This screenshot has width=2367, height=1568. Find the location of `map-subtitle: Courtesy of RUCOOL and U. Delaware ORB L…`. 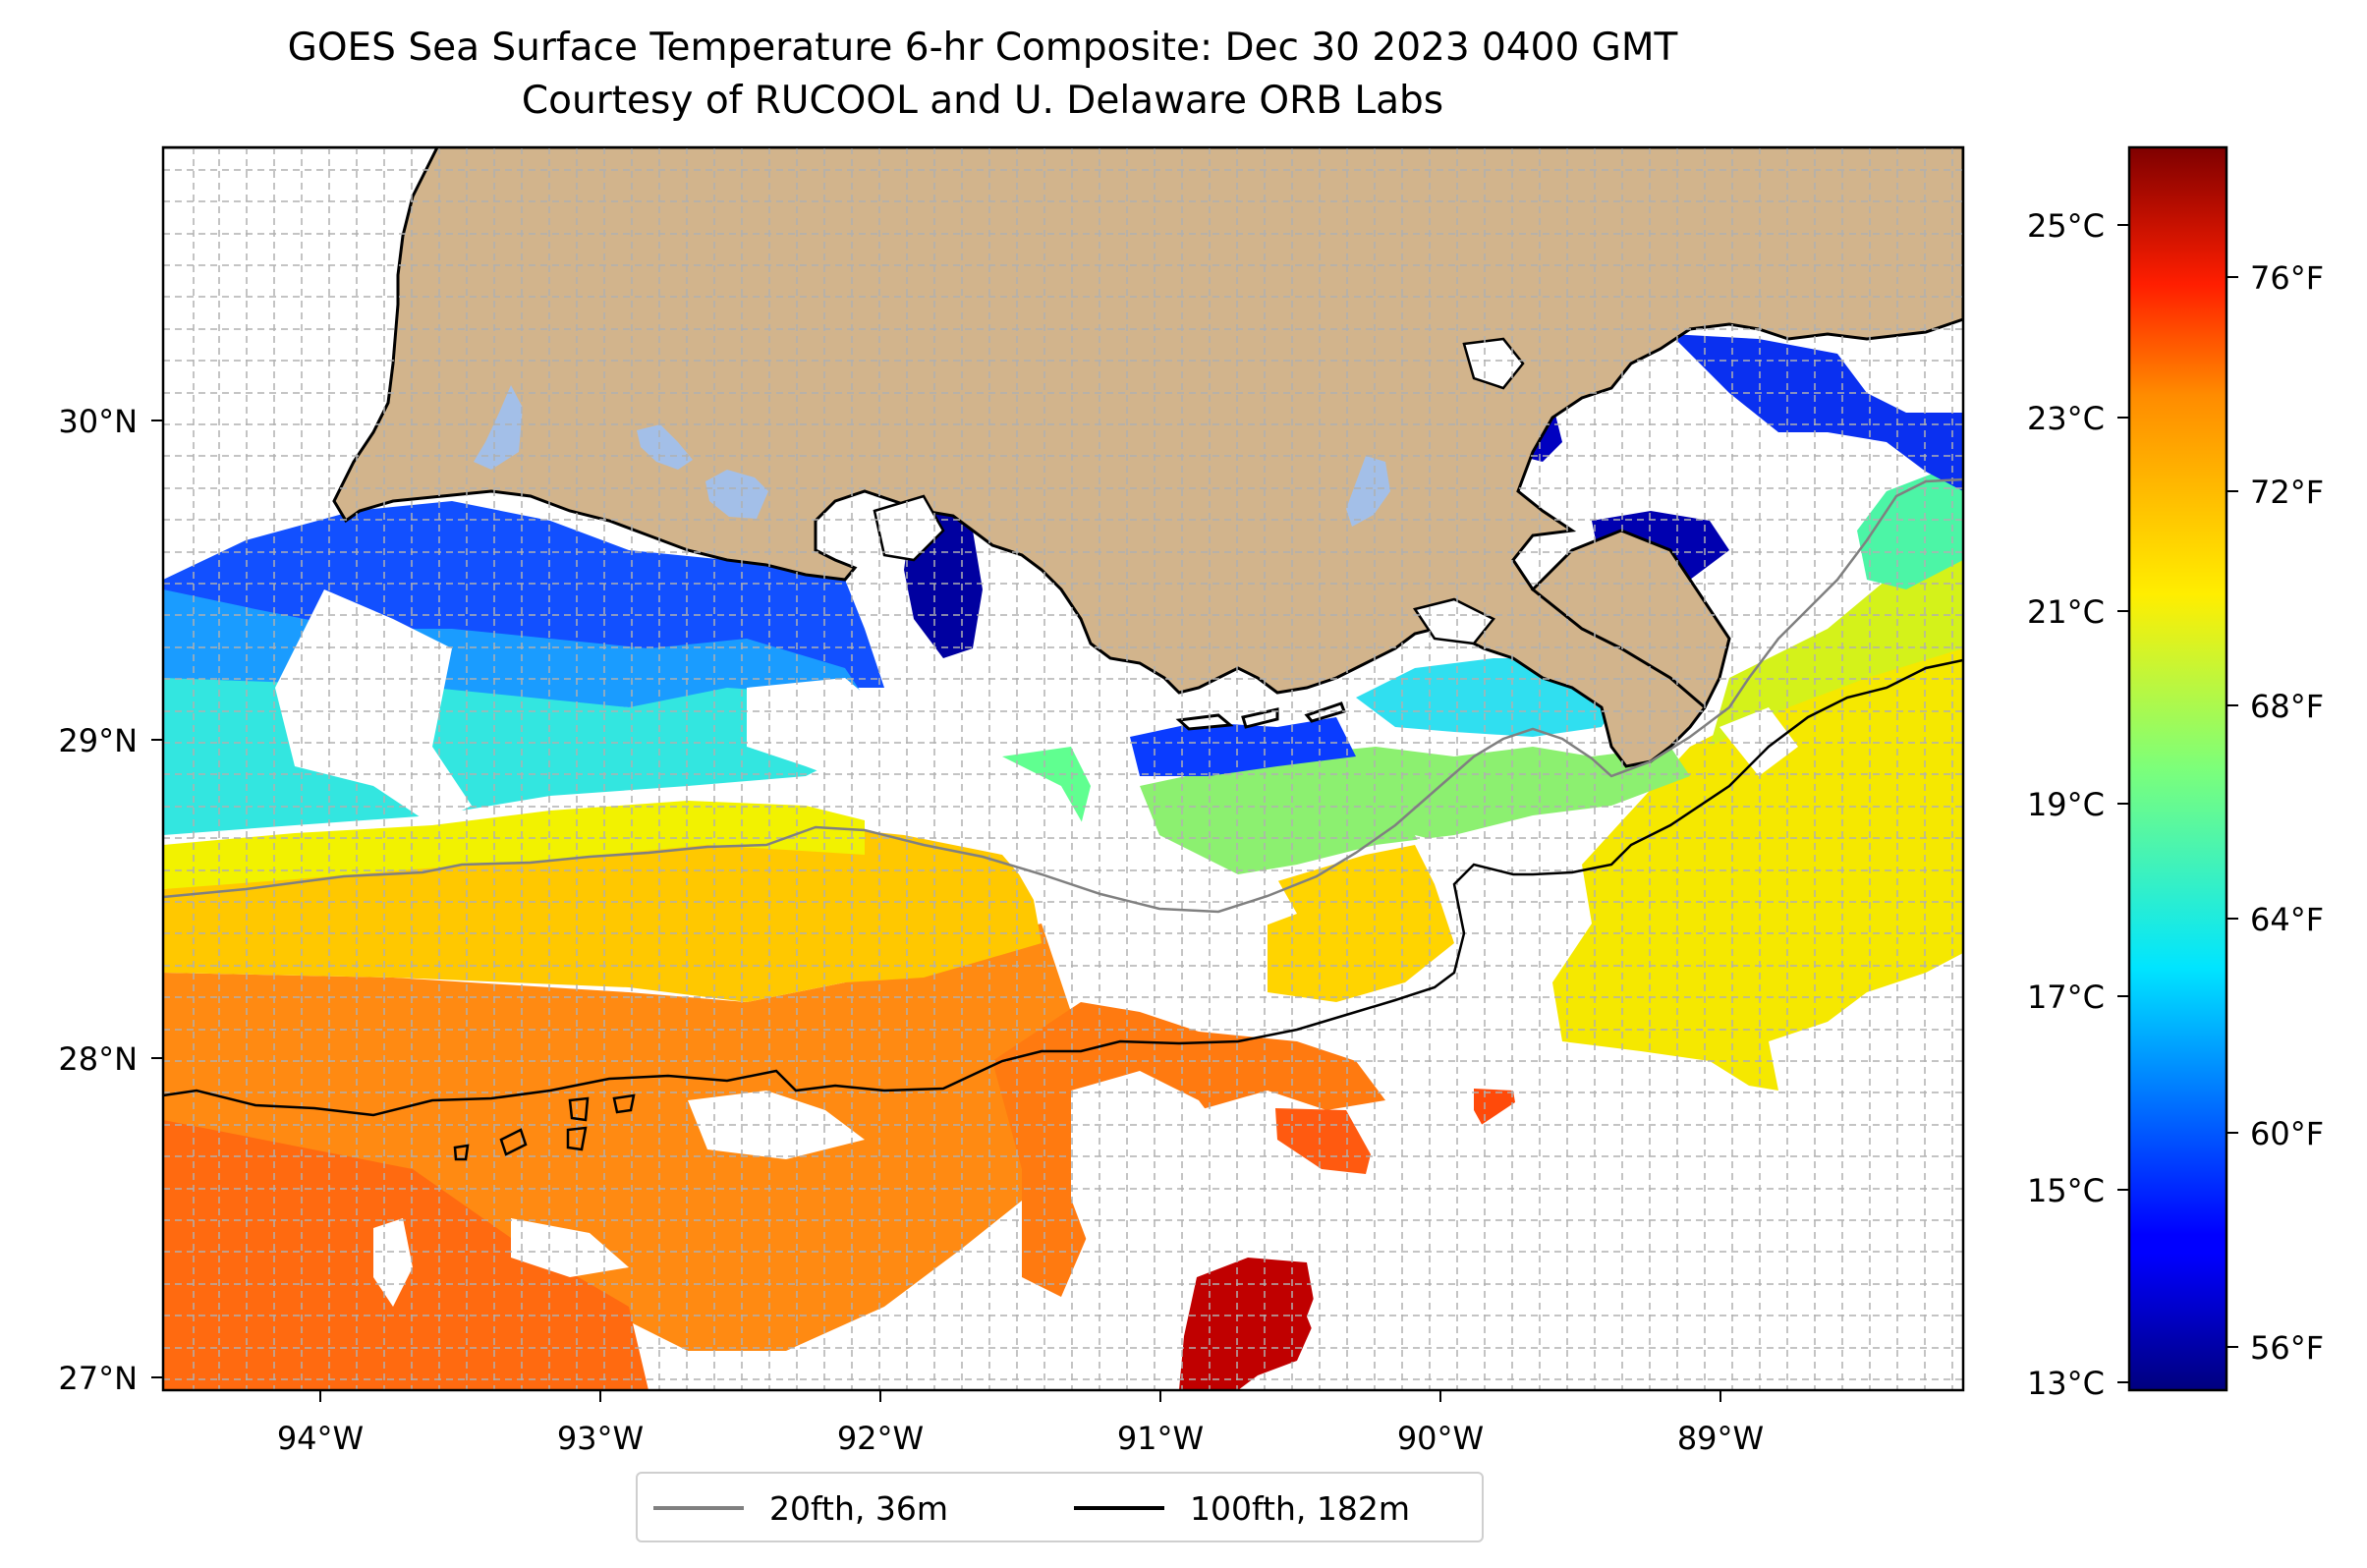

map-subtitle: Courtesy of RUCOOL and U. Delaware ORB L… is located at coordinates (983, 101).